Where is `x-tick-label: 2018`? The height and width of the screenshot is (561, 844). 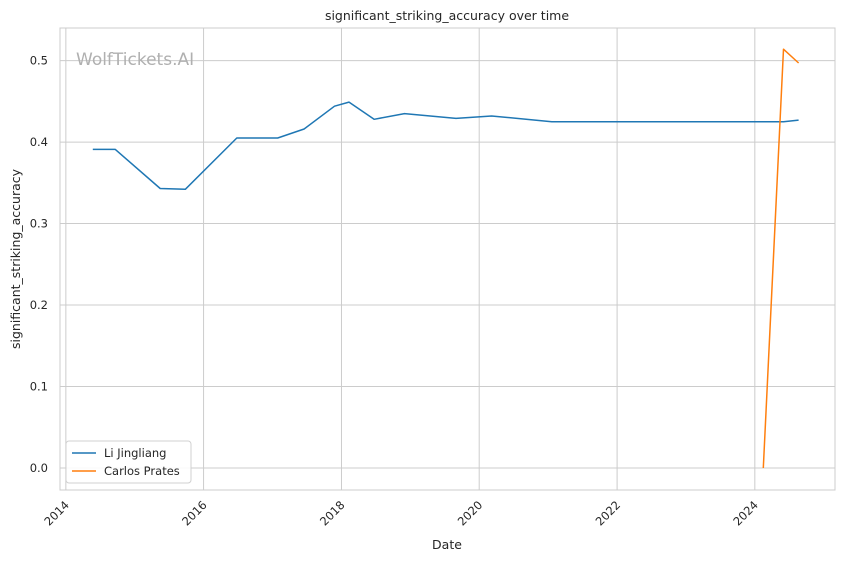 x-tick-label: 2018 is located at coordinates (332, 513).